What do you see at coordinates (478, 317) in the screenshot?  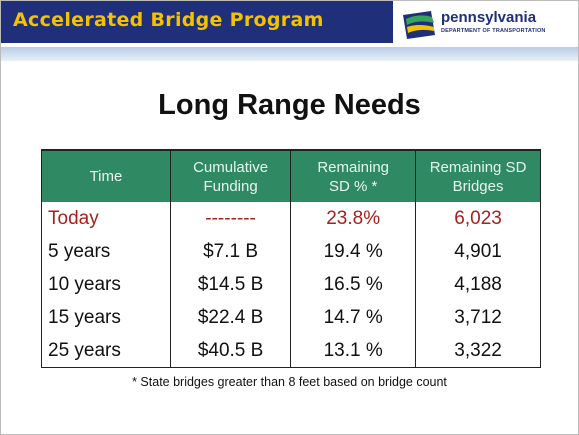 I see `table-cell: 3,712` at bounding box center [478, 317].